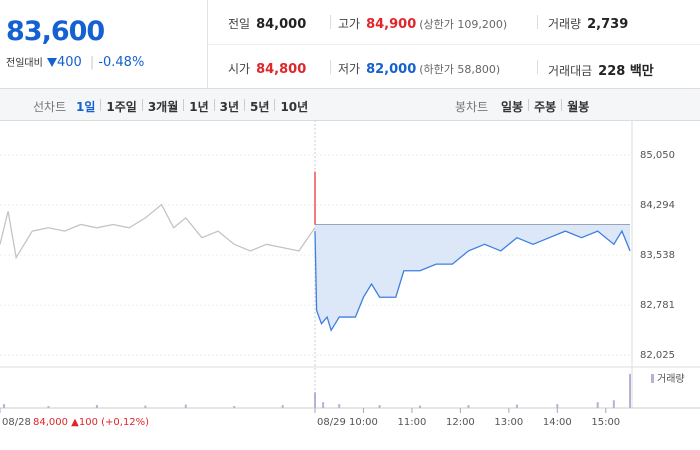 The image size is (700, 450). What do you see at coordinates (260, 107) in the screenshot?
I see `tab: 5년` at bounding box center [260, 107].